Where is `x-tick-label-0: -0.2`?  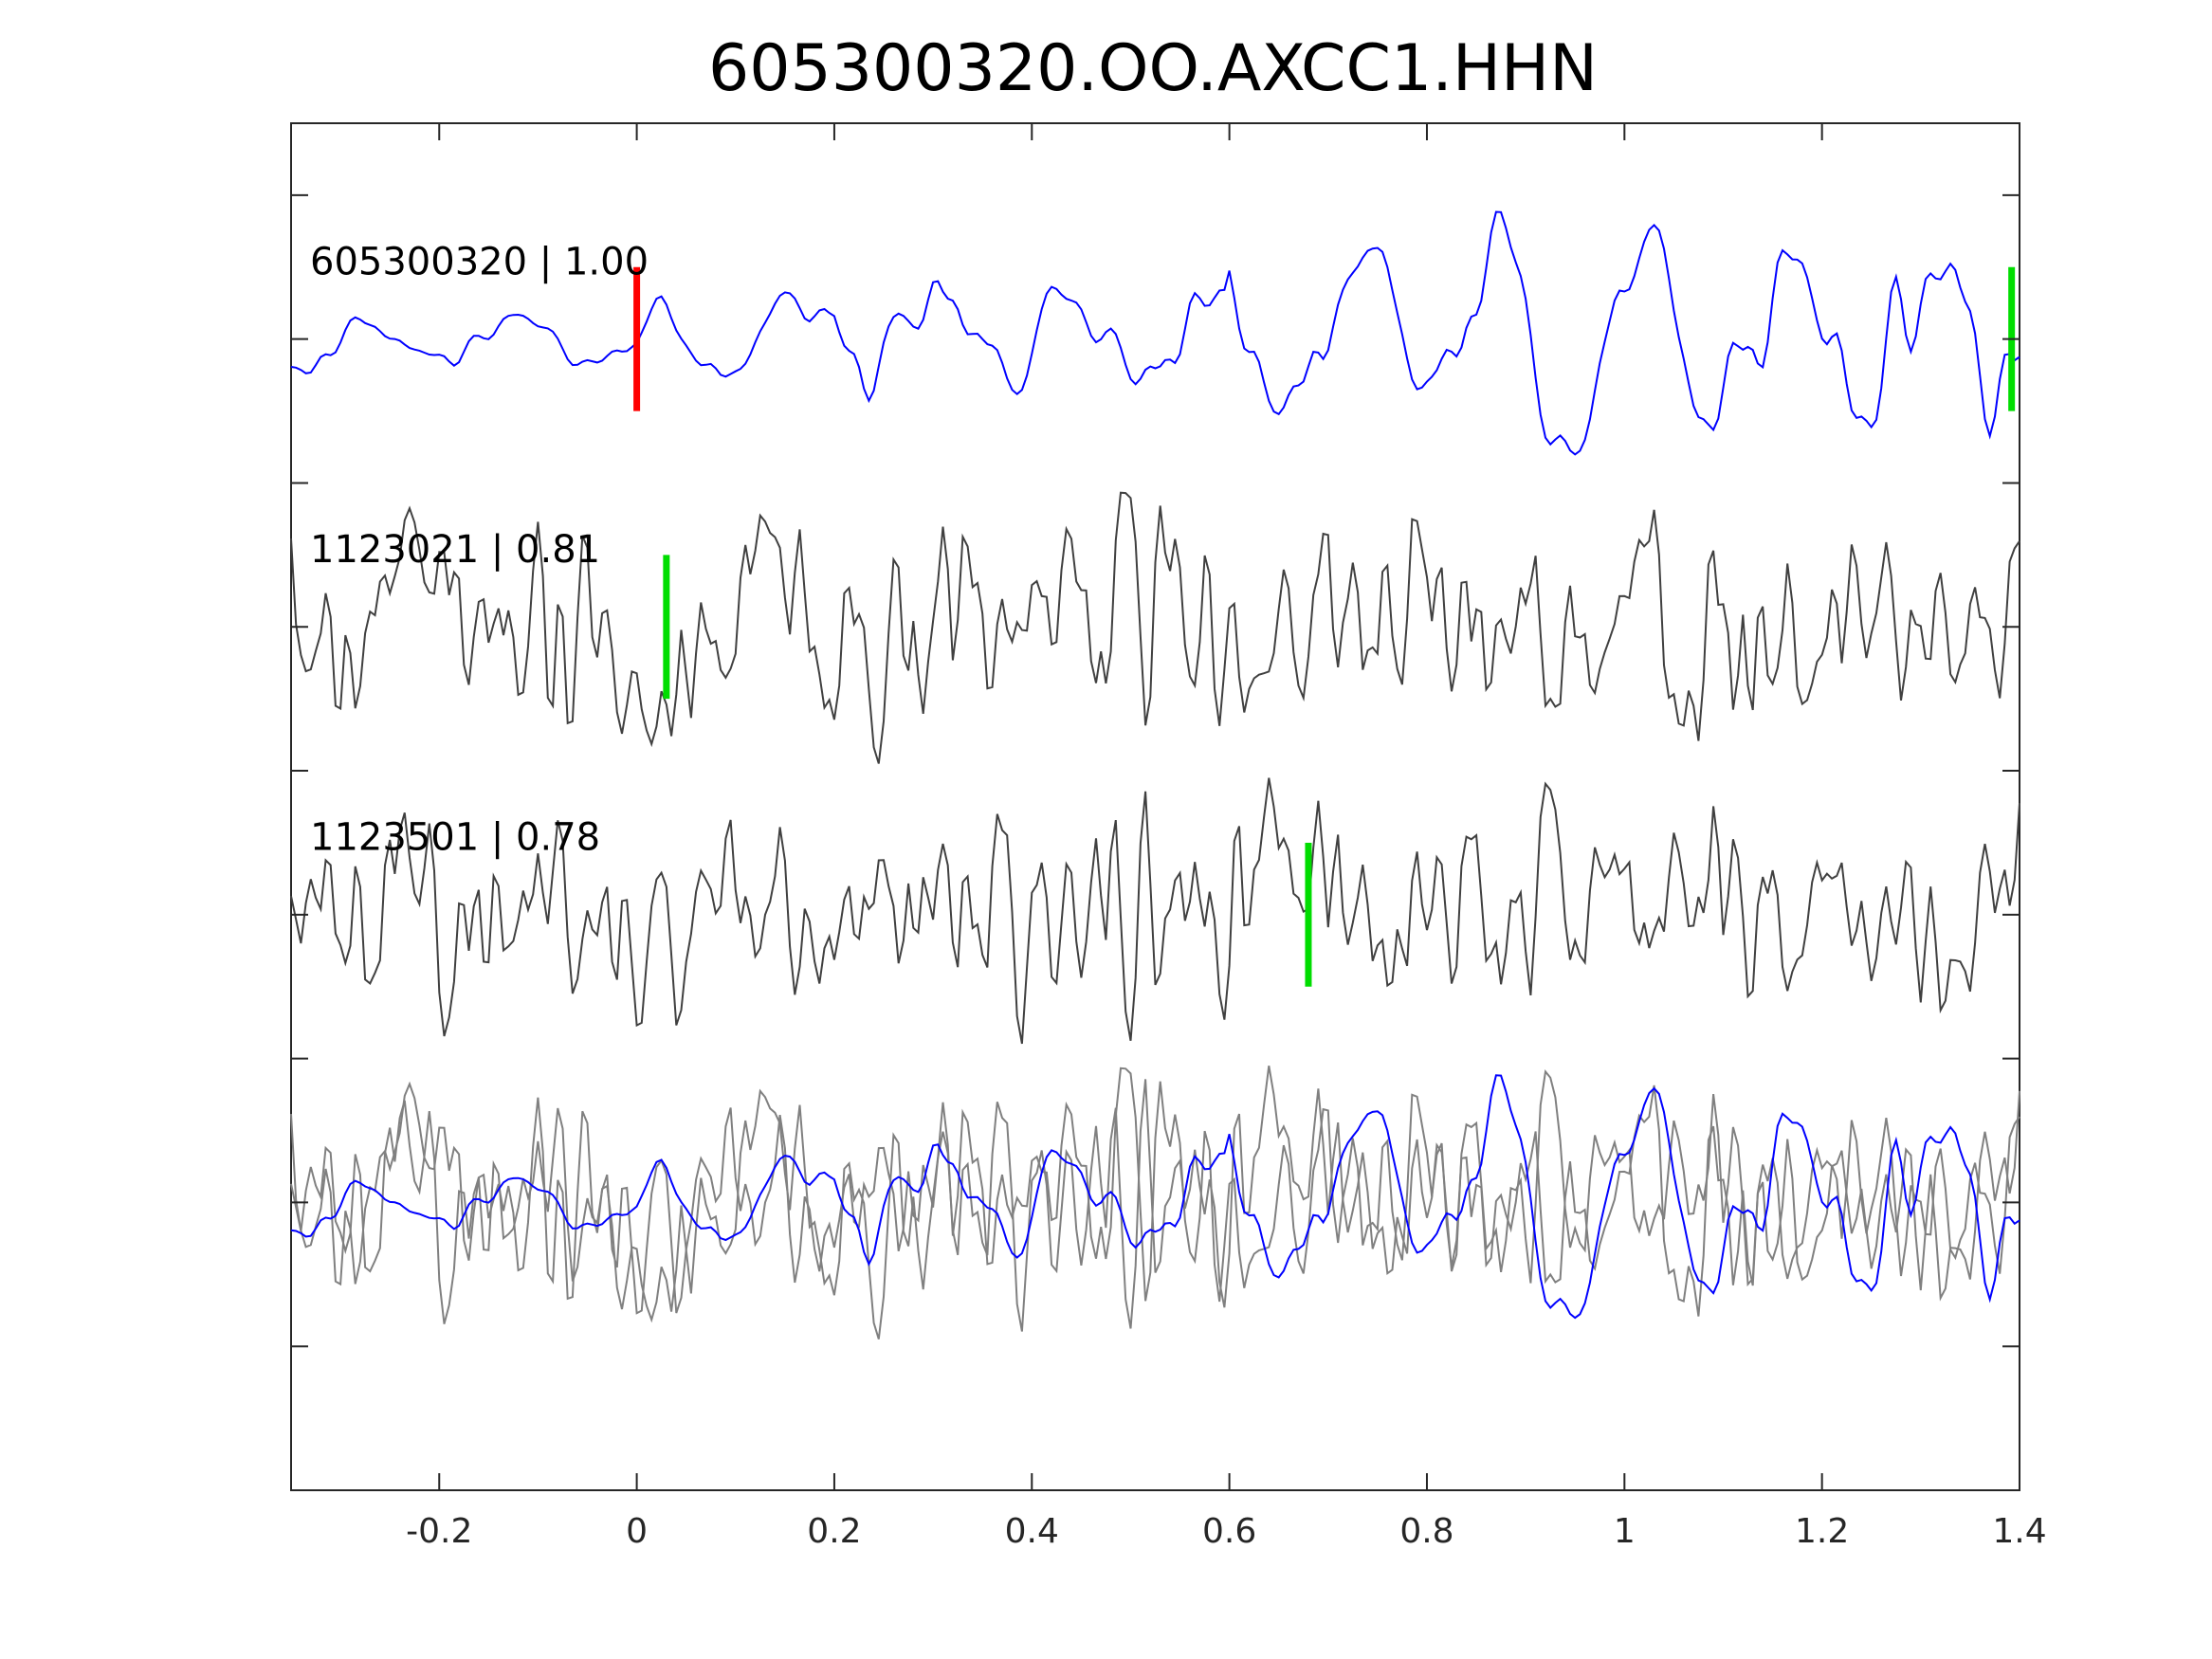 x-tick-label-0: -0.2 is located at coordinates (439, 1531).